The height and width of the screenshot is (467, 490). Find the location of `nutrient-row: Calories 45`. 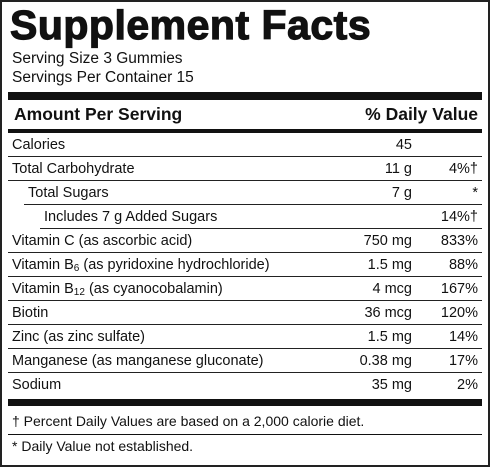

nutrient-row: Calories 45 is located at coordinates (245, 145).